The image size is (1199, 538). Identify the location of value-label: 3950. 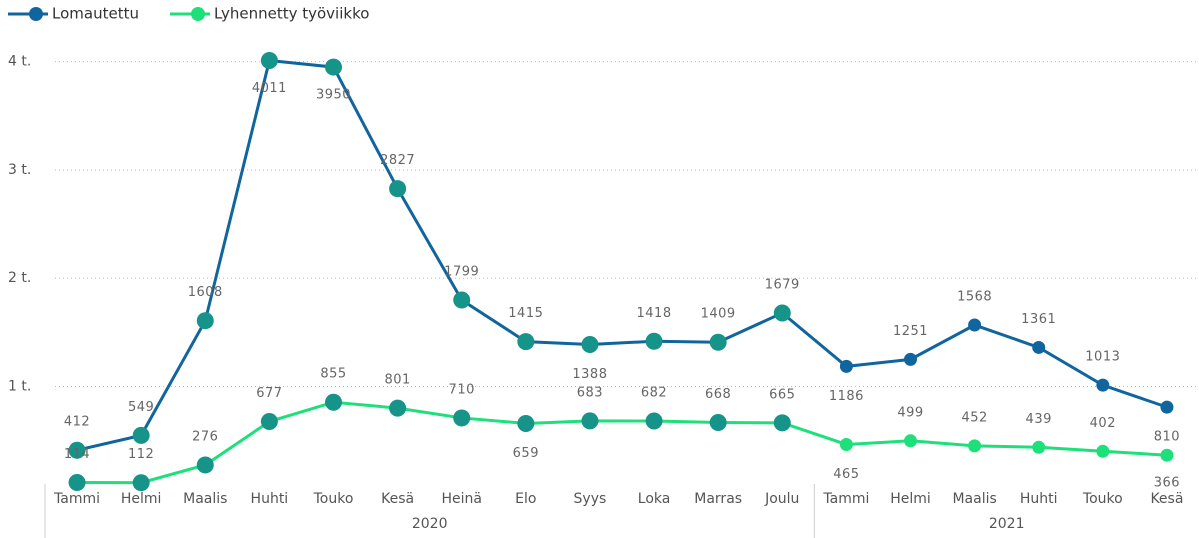
(333, 95).